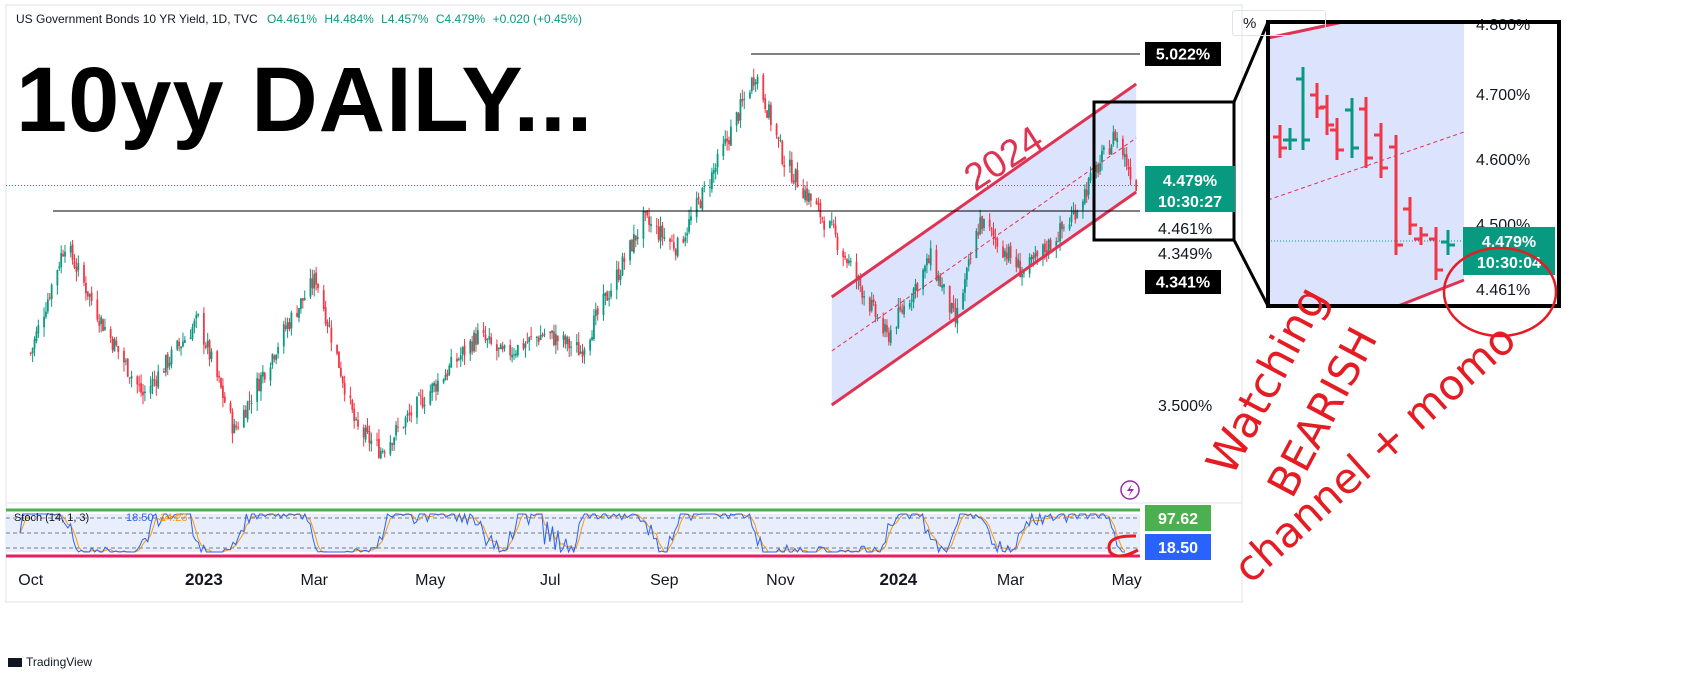 This screenshot has height=678, width=1681. What do you see at coordinates (174, 518) in the screenshot?
I see `stoch-d-value: 14.23` at bounding box center [174, 518].